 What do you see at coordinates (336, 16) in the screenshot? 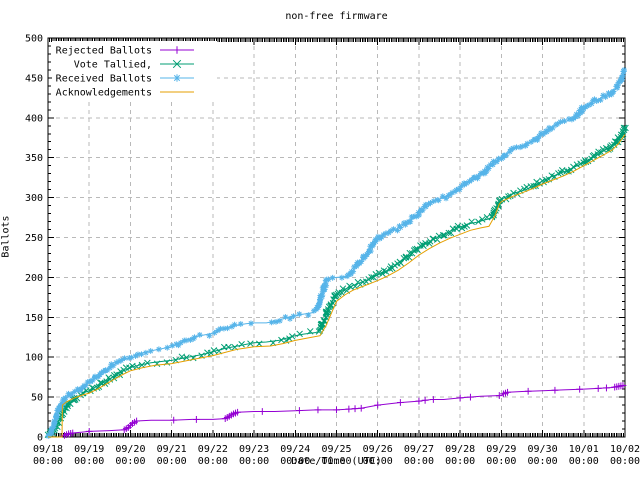
I see `chart-title: non-free firmware` at bounding box center [336, 16].